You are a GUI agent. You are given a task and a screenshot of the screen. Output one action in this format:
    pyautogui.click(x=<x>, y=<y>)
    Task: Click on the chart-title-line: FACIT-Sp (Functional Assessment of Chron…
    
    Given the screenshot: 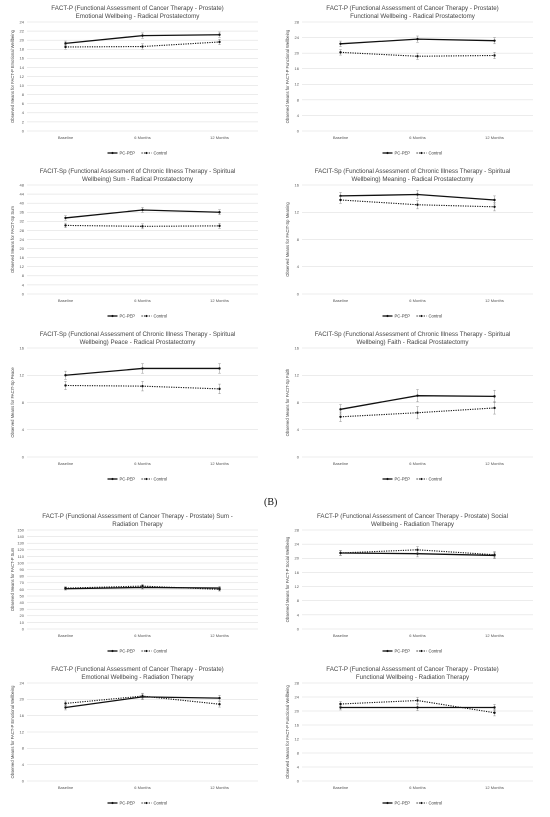 What is the action you would take?
    pyautogui.click(x=138, y=334)
    